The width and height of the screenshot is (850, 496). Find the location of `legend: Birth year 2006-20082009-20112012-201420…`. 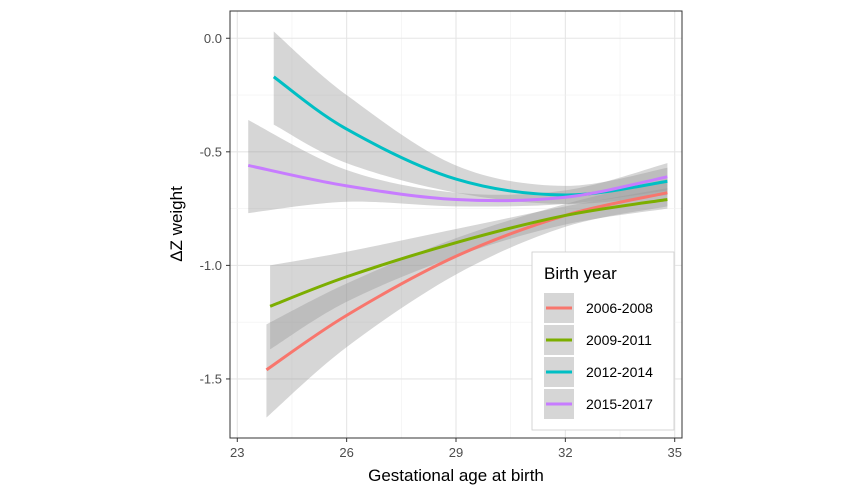

legend: Birth year 2006-20082009-20112012-201420… is located at coordinates (603, 341).